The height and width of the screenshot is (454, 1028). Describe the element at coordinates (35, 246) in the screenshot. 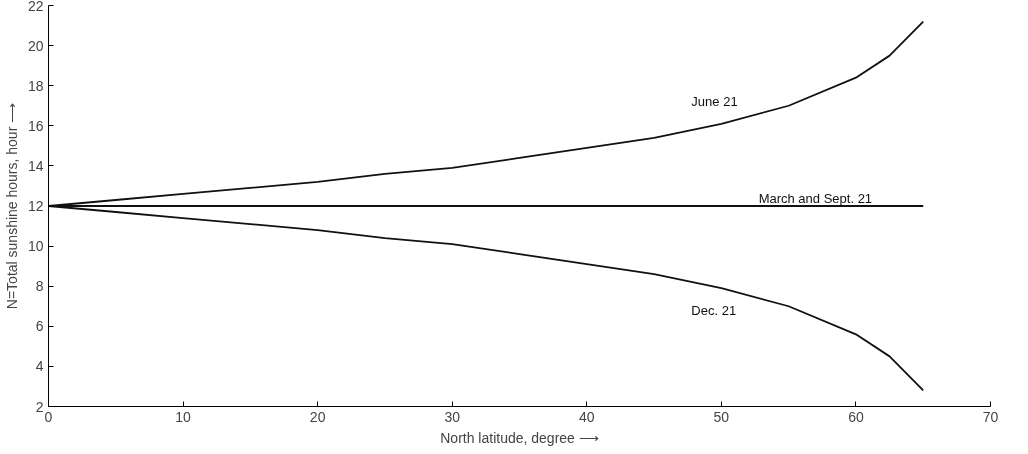

I see `y-tick-label: 10` at that location.